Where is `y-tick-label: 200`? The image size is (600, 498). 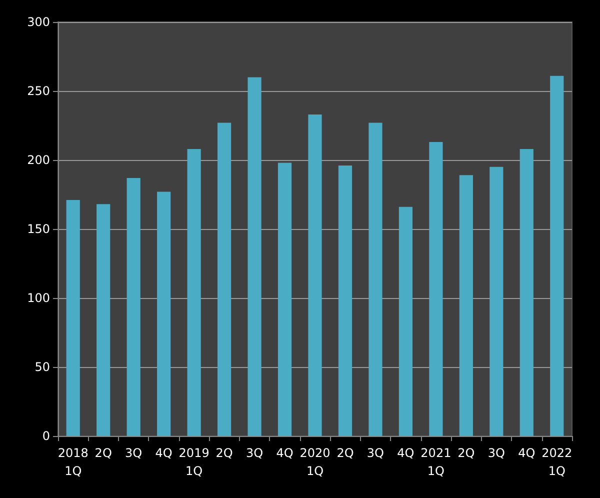
y-tick-label: 200 is located at coordinates (38, 160).